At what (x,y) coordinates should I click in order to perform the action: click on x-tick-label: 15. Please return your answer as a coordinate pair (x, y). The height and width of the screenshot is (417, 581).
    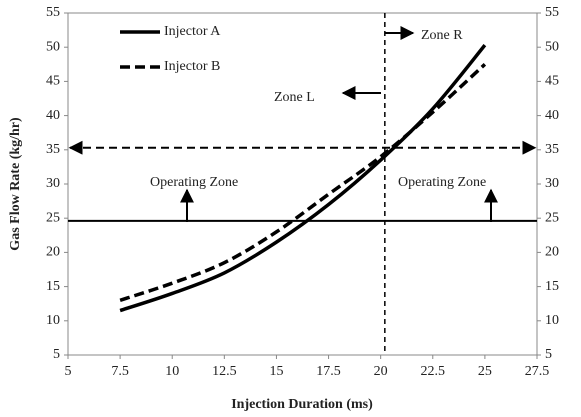
    Looking at the image, I should click on (276, 371).